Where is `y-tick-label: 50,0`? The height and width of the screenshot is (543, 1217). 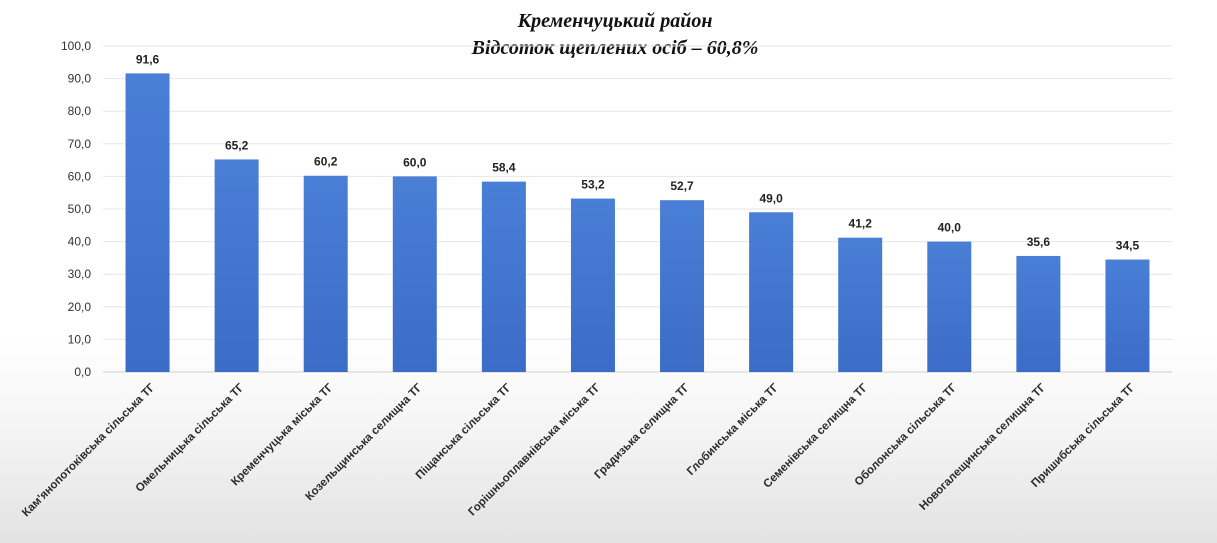 y-tick-label: 50,0 is located at coordinates (80, 209).